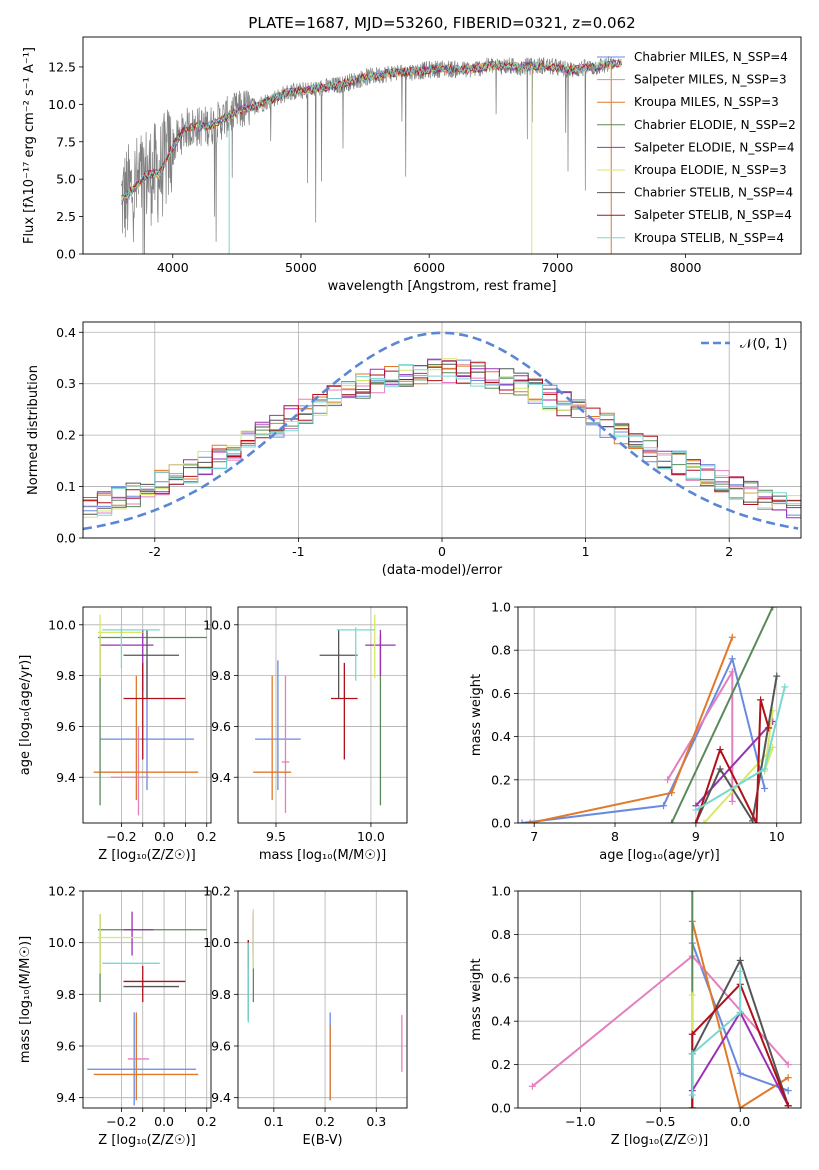 The width and height of the screenshot is (819, 1170). What do you see at coordinates (25, 715) in the screenshot?
I see `y-axis-label: age [log₁₀(age/yr)]` at bounding box center [25, 715].